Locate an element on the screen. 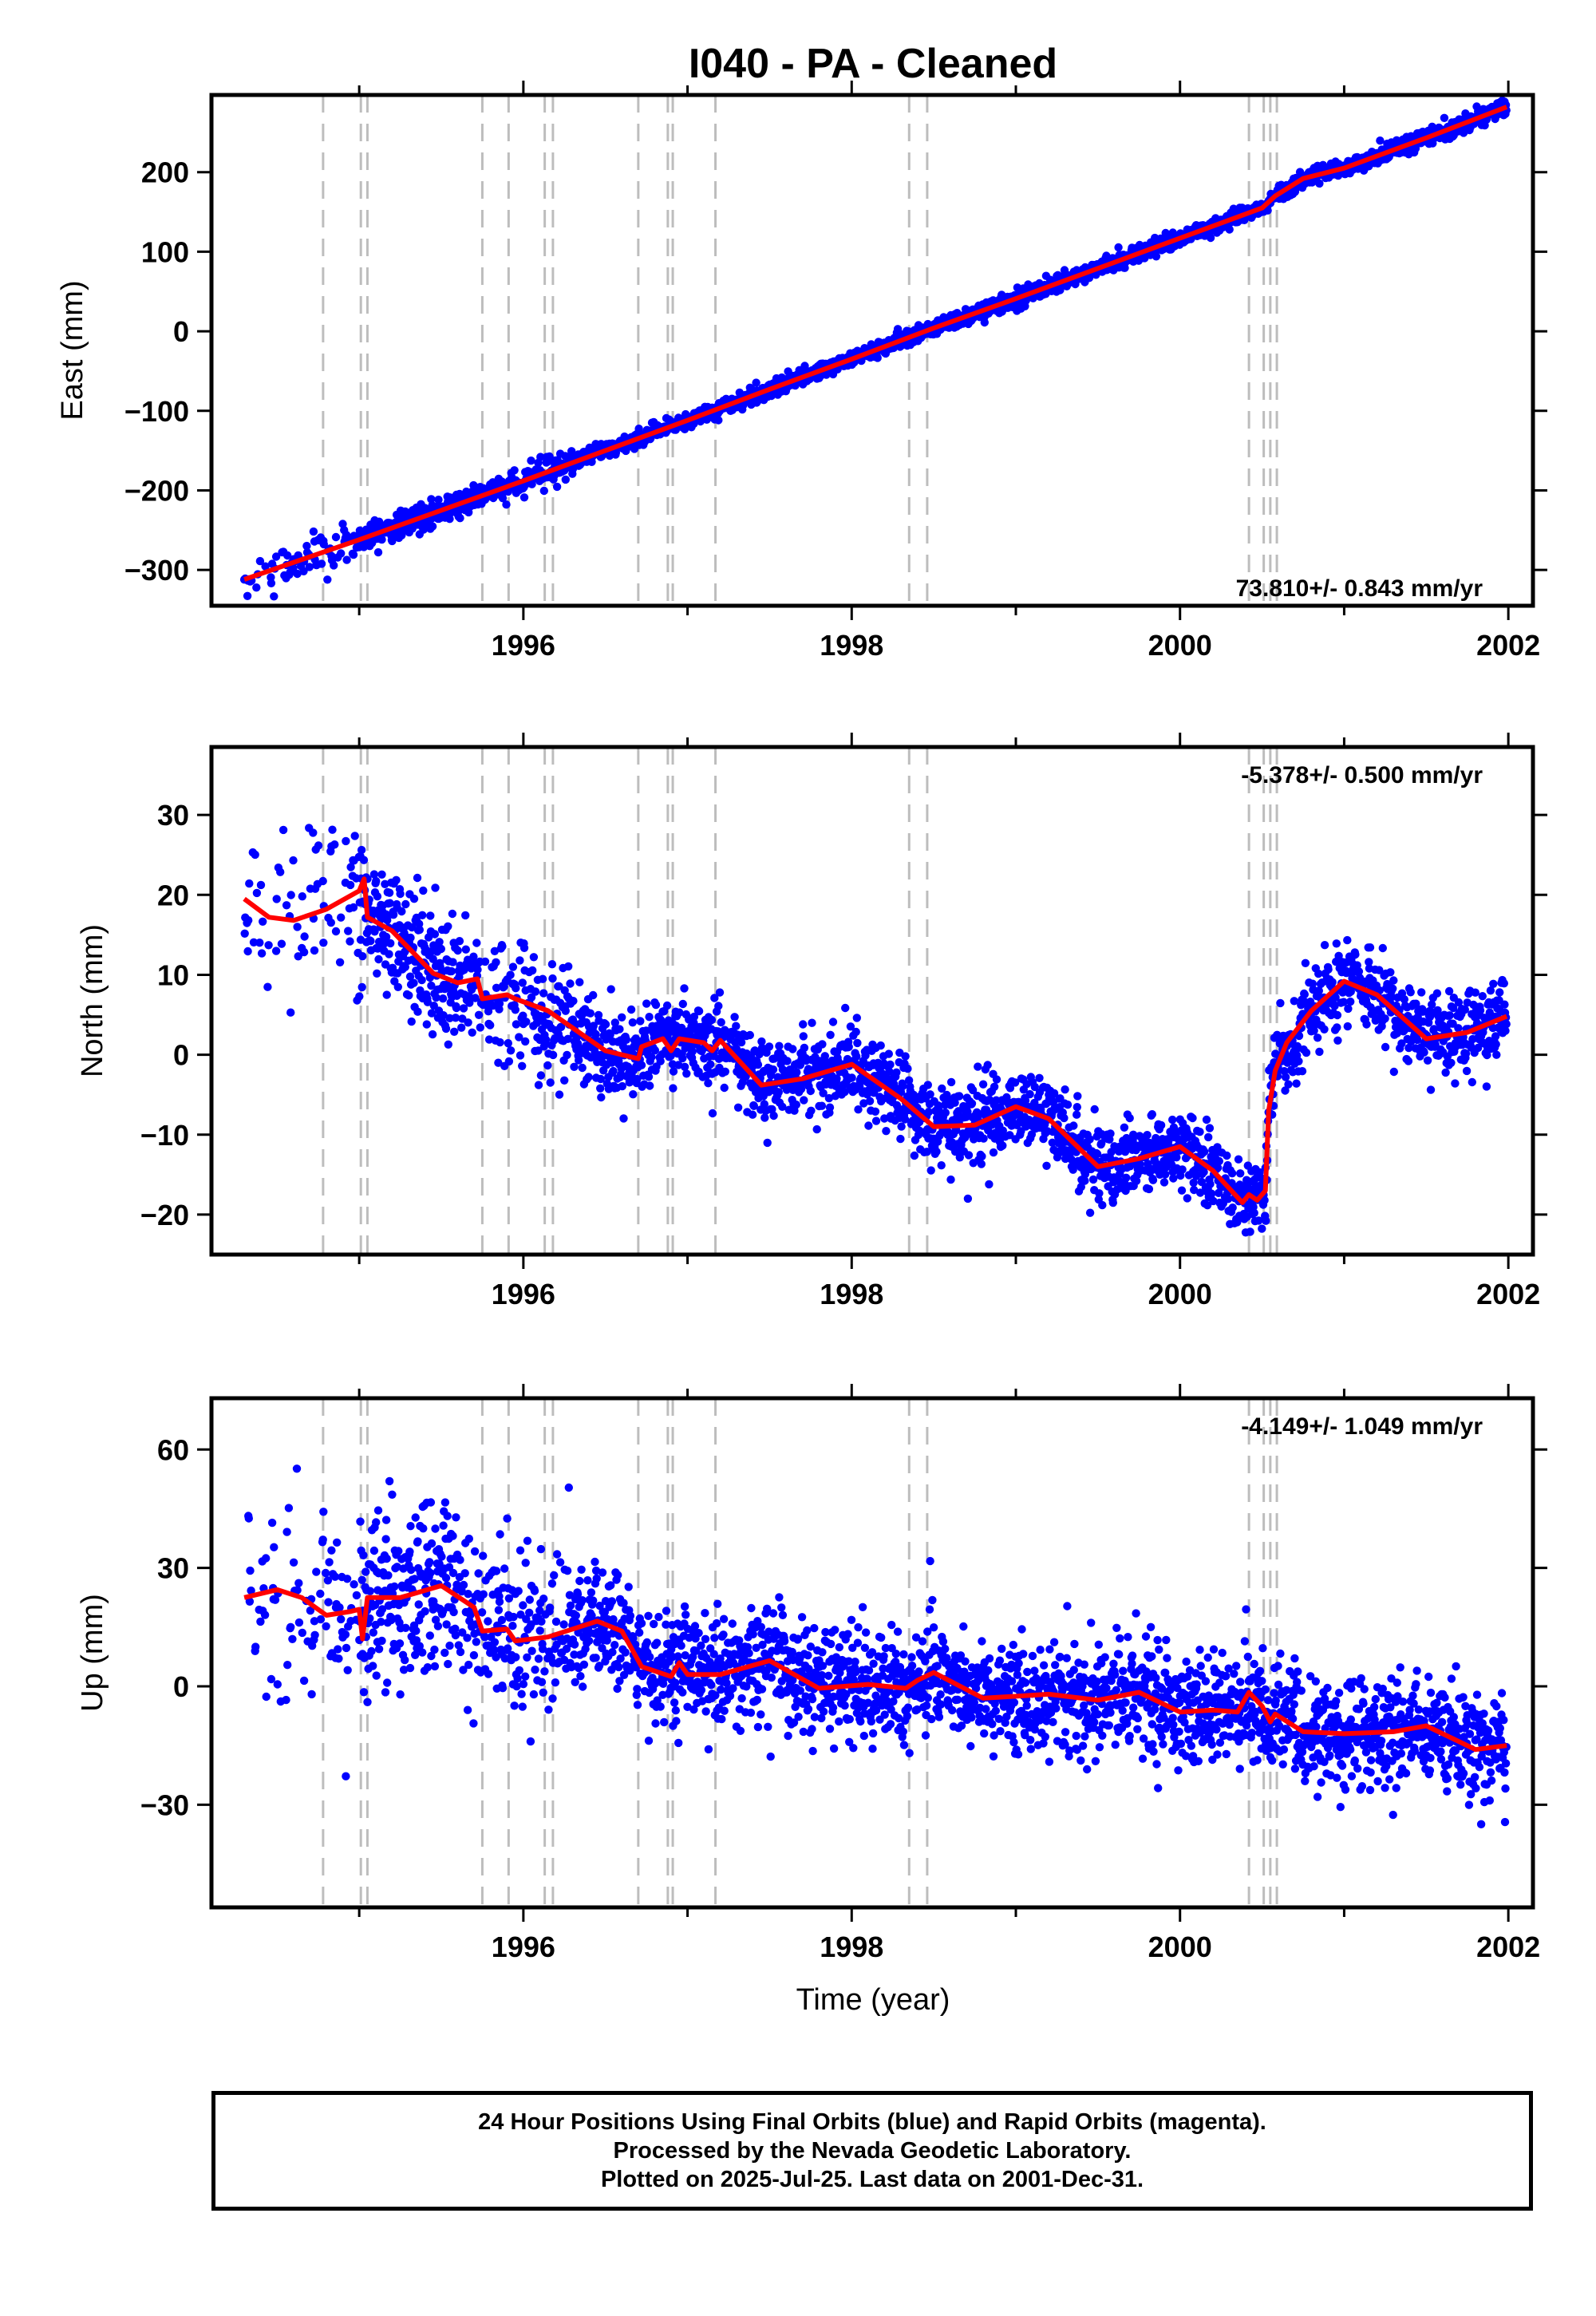  x-tick-label: 1996 is located at coordinates (523, 645).